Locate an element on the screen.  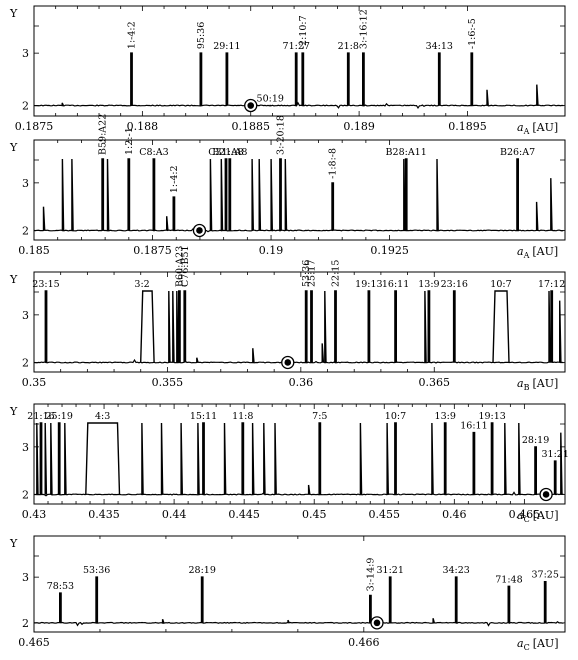
x-tick-label: 0.445 is located at coordinates (244, 514).